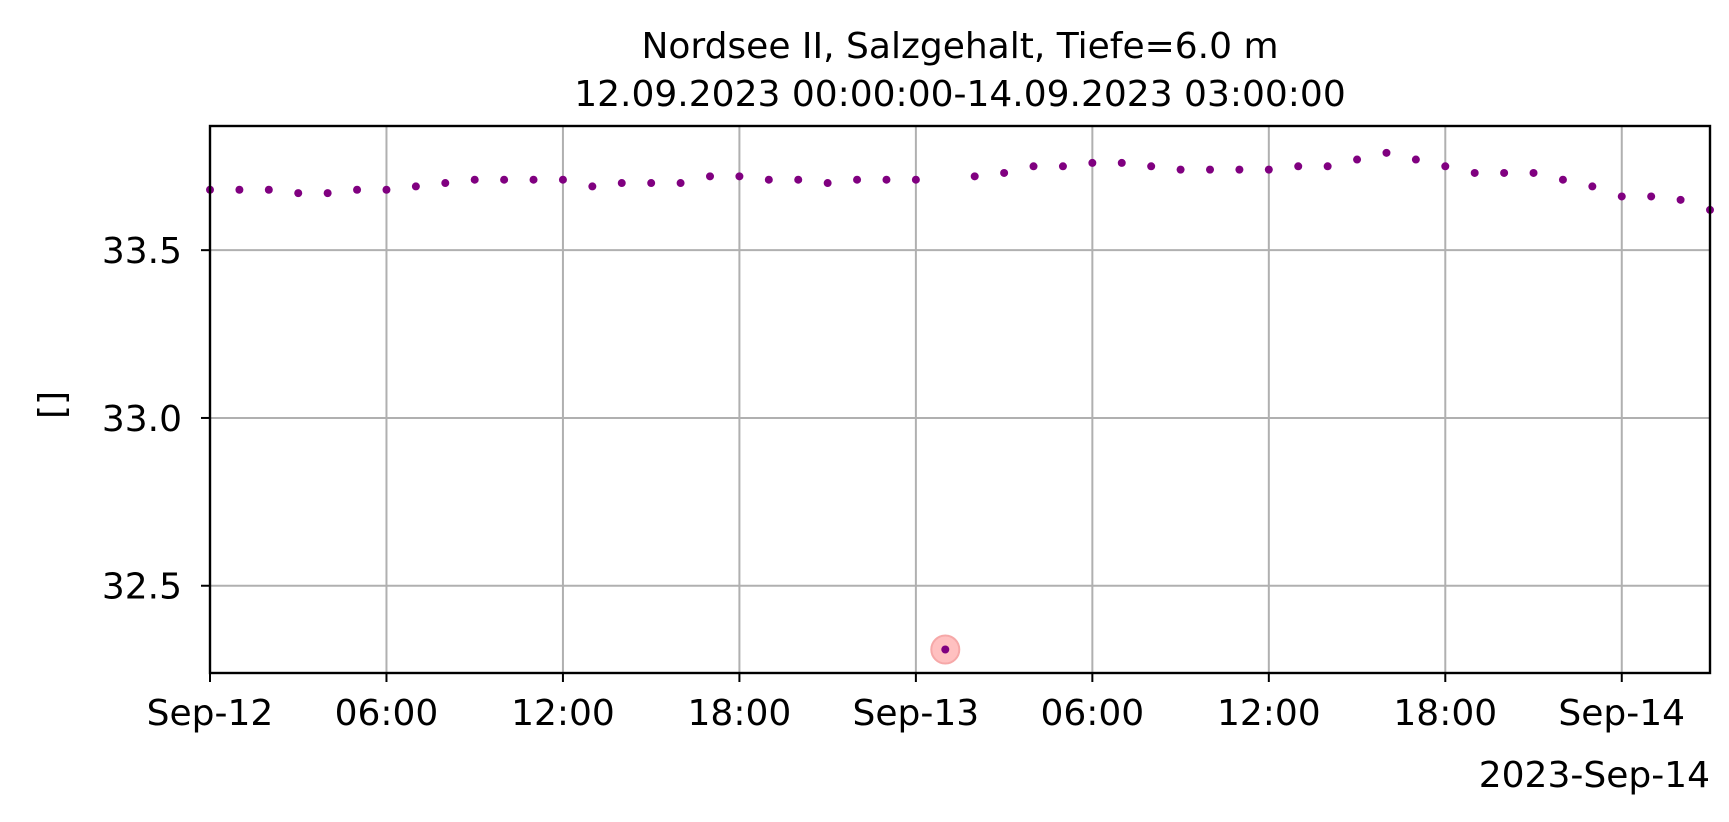  Describe the element at coordinates (142, 419) in the screenshot. I see `y-tick-label-1: 33.0` at that location.